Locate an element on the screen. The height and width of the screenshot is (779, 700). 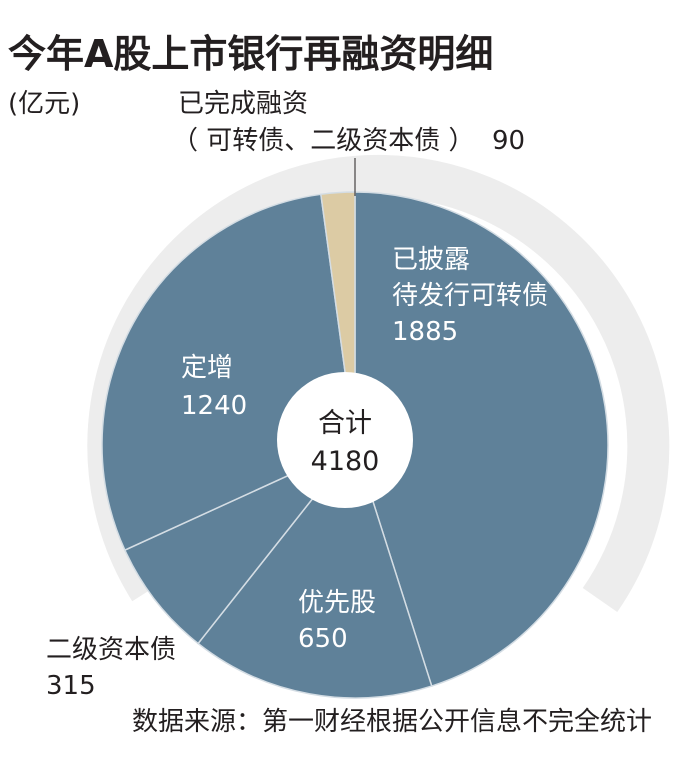
slice-preferred-stock is located at coordinates (315, 571).